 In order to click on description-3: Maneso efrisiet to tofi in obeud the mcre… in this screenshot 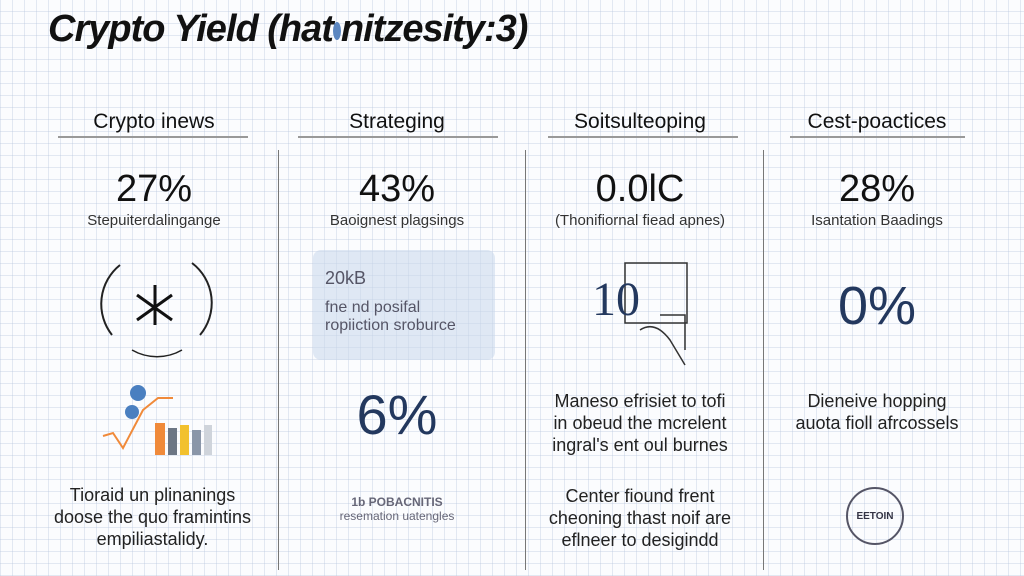, I will do `click(640, 423)`.